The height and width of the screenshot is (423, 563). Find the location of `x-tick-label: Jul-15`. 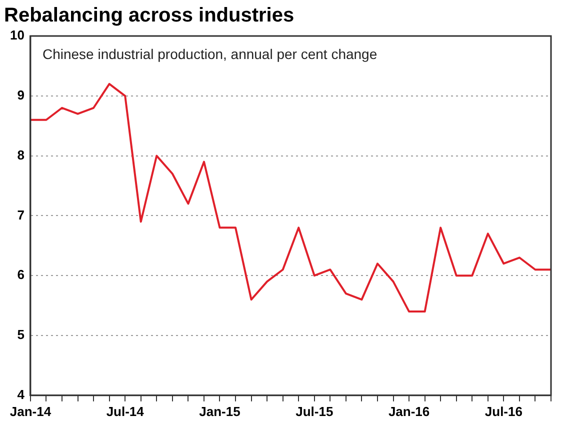

x-tick-label: Jul-15 is located at coordinates (315, 411).